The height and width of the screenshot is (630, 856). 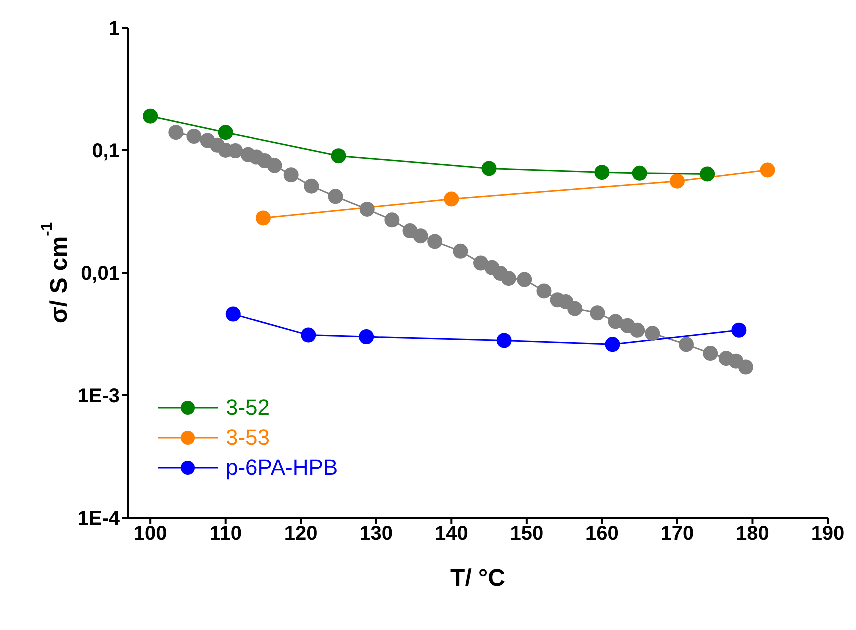 I want to click on x-tick-label: 130, so click(x=377, y=534).